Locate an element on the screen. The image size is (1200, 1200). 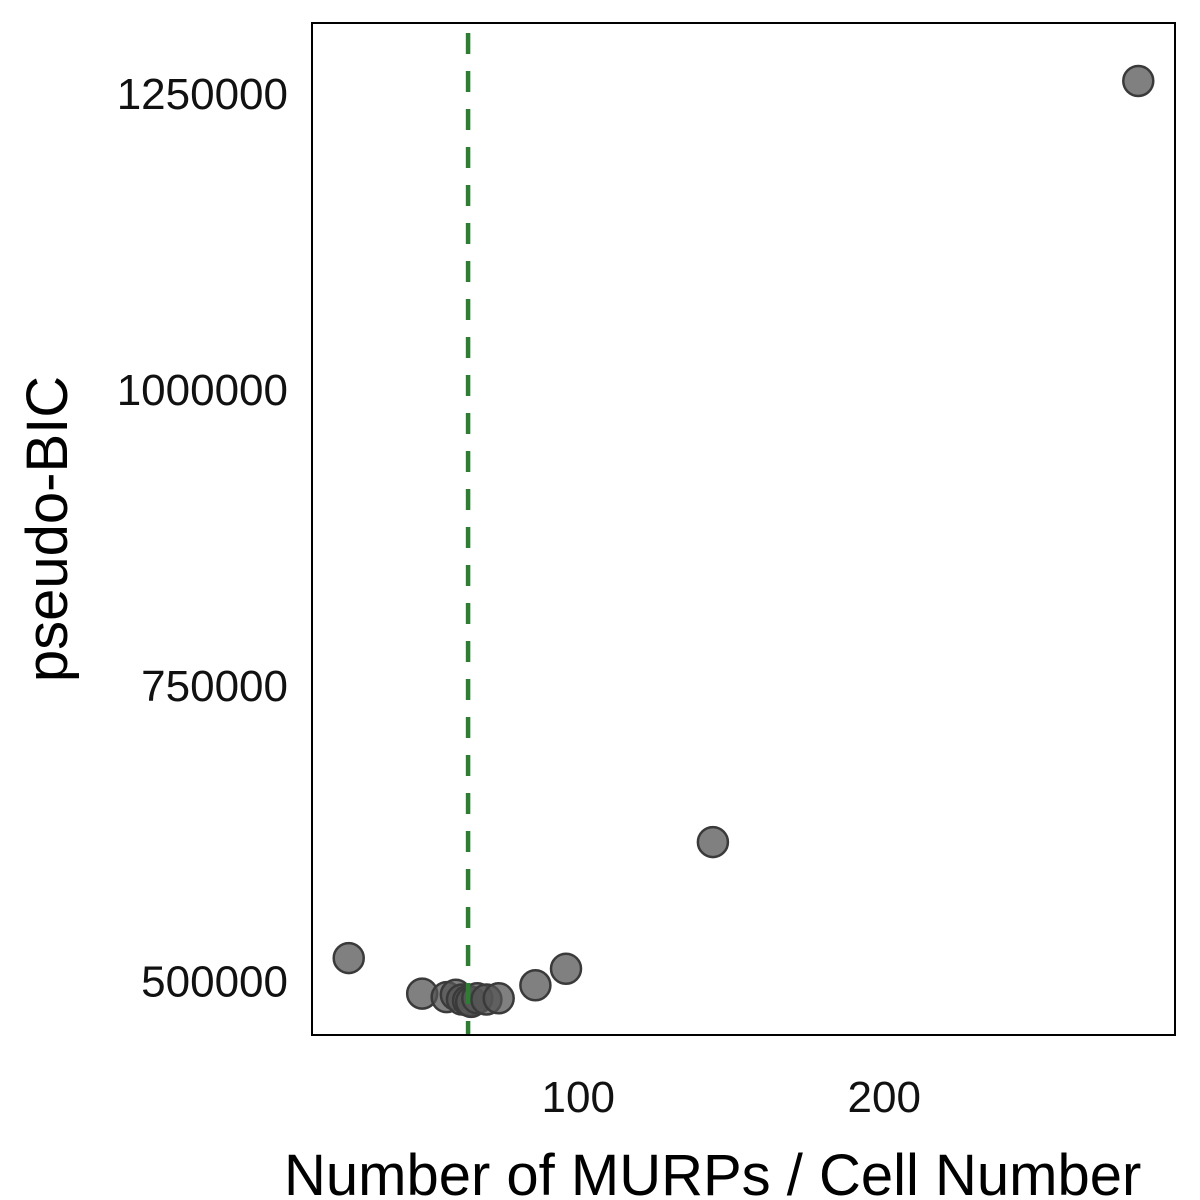
y-tick-label: 500000 is located at coordinates (214, 982).